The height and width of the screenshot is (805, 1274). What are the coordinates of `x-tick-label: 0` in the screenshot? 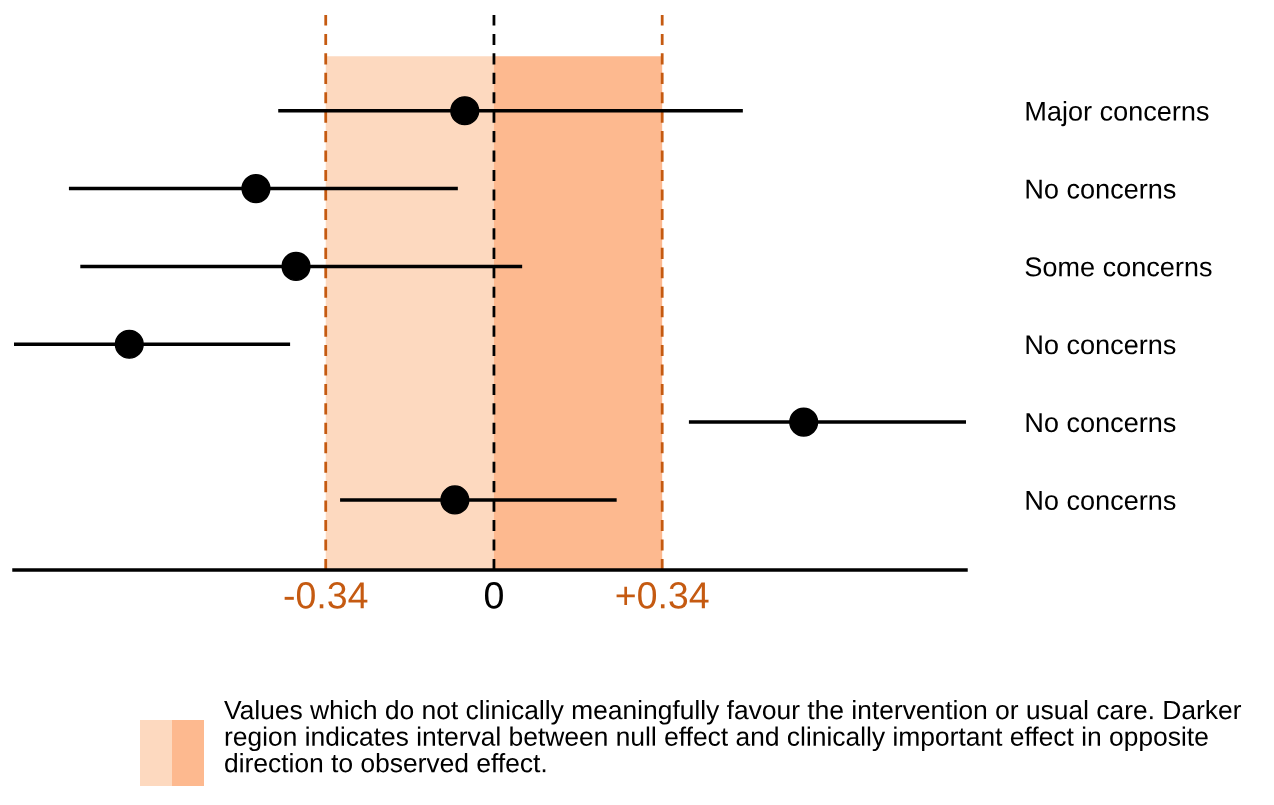 It's located at (494, 595).